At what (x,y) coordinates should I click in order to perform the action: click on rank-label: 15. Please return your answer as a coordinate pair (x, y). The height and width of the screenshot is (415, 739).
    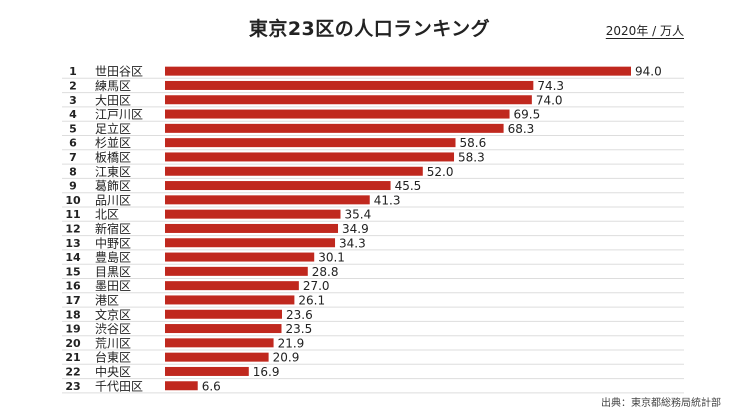
    Looking at the image, I should click on (72, 271).